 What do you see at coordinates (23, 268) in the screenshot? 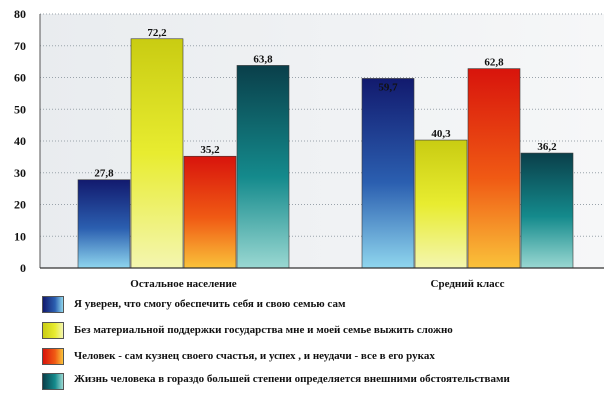
I see `y-tick-label: 0` at bounding box center [23, 268].